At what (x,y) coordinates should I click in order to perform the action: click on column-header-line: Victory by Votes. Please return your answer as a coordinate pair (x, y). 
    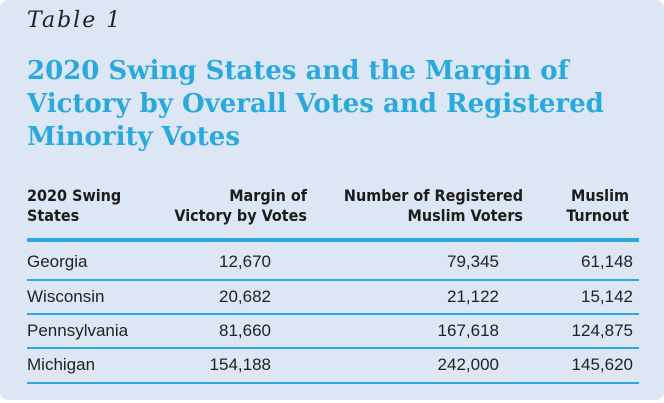
    Looking at the image, I should click on (240, 215).